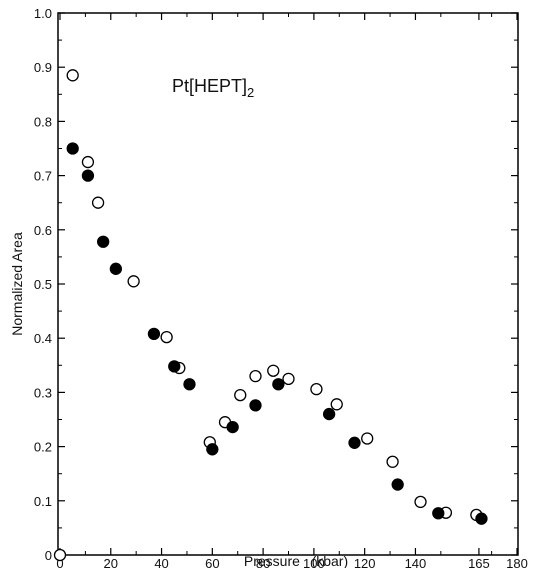 Image resolution: width=537 pixels, height=568 pixels. What do you see at coordinates (209, 86) in the screenshot?
I see `chart-title-main: Pt[HEPT]` at bounding box center [209, 86].